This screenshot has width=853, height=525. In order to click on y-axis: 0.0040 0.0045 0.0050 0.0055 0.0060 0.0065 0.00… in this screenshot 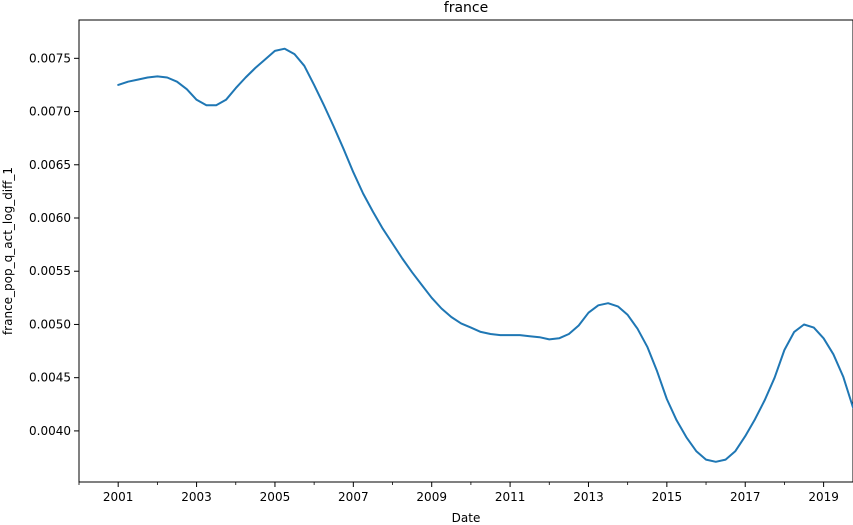, I will do `click(54, 244)`.